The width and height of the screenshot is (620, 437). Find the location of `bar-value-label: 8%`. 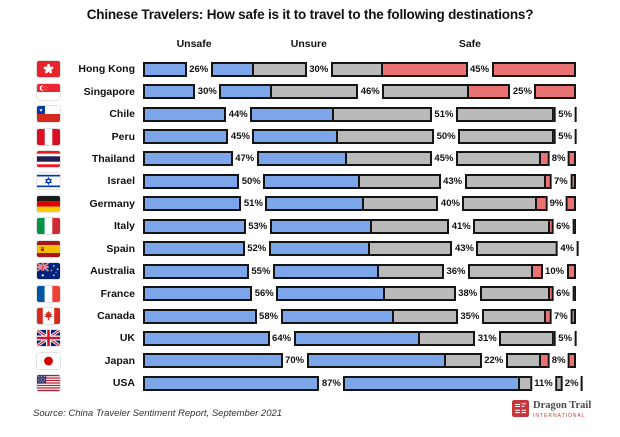

bar-value-label: 8% is located at coordinates (559, 159).